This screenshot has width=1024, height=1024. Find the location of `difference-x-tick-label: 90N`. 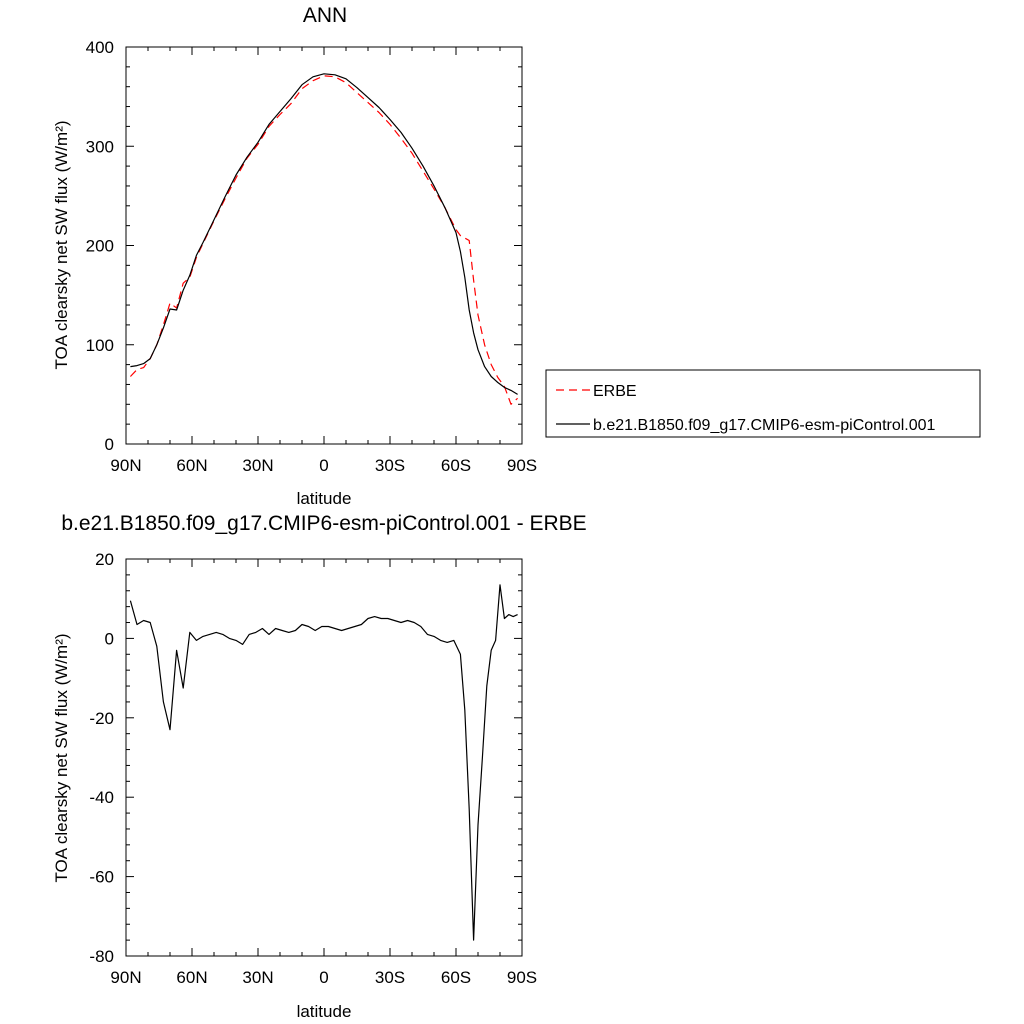

difference-x-tick-label: 90N is located at coordinates (125, 977).